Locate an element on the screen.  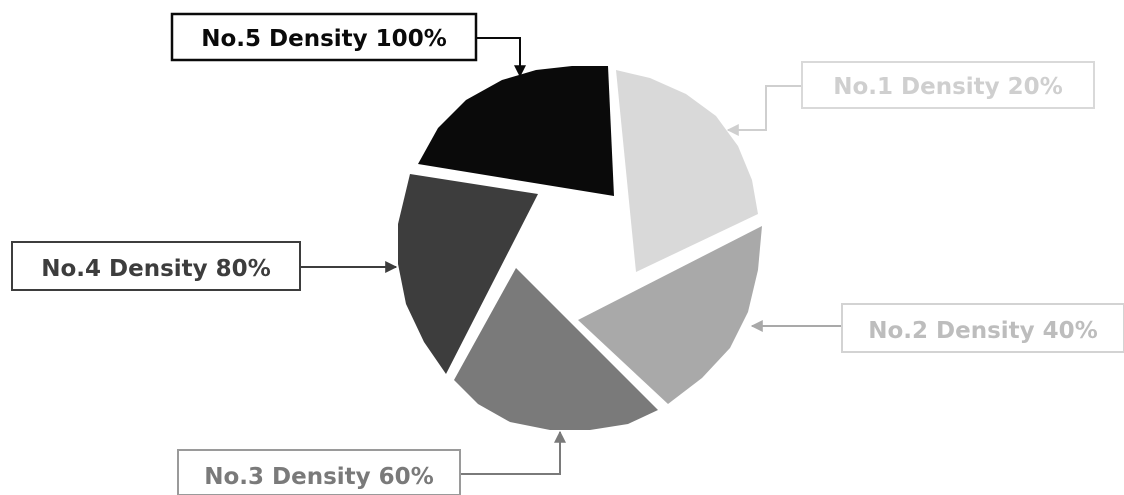
label-box-no1: No.1 Density 20% is located at coordinates (948, 85).